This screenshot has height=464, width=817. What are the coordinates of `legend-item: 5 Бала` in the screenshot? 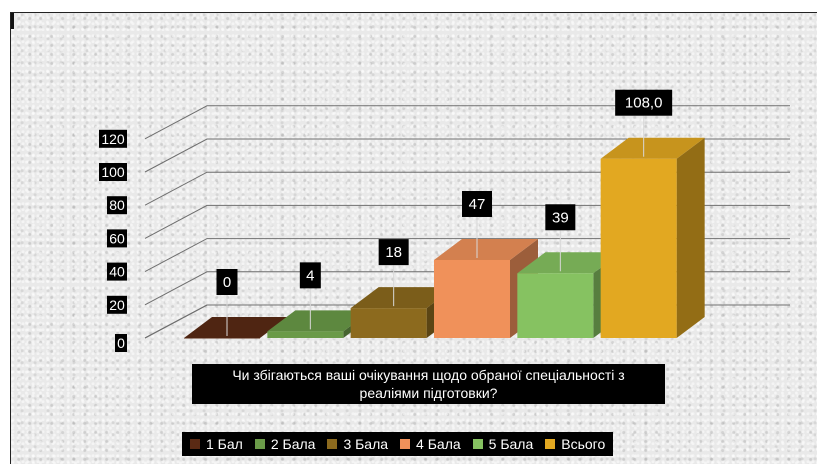 It's located at (503, 444).